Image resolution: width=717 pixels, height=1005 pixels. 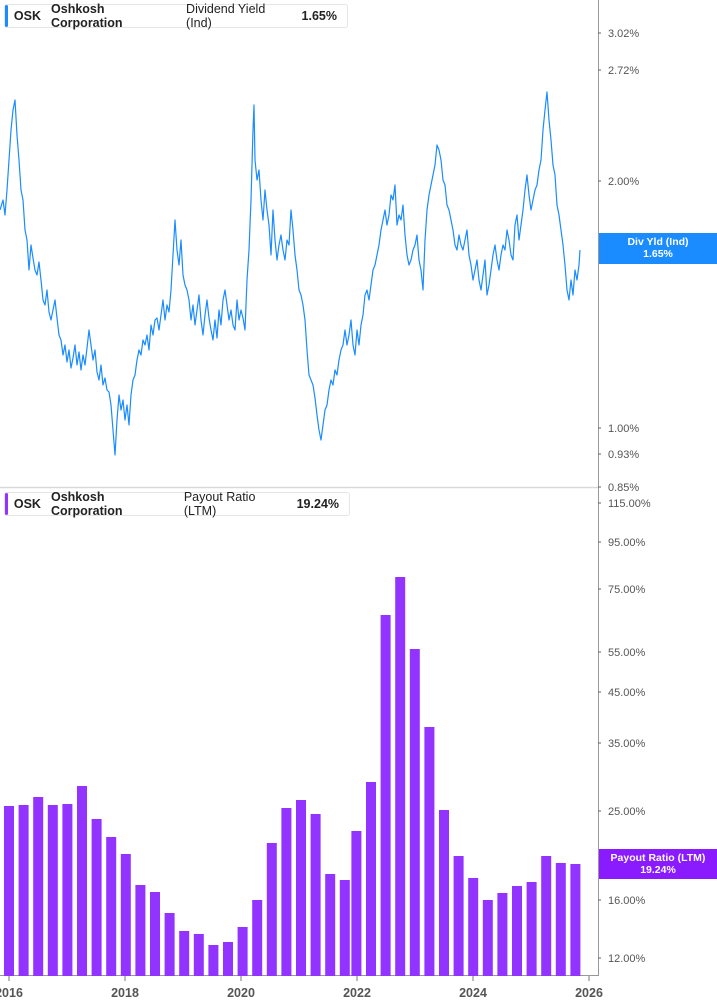 What do you see at coordinates (627, 693) in the screenshot?
I see `y-tick-label: 45.00%` at bounding box center [627, 693].